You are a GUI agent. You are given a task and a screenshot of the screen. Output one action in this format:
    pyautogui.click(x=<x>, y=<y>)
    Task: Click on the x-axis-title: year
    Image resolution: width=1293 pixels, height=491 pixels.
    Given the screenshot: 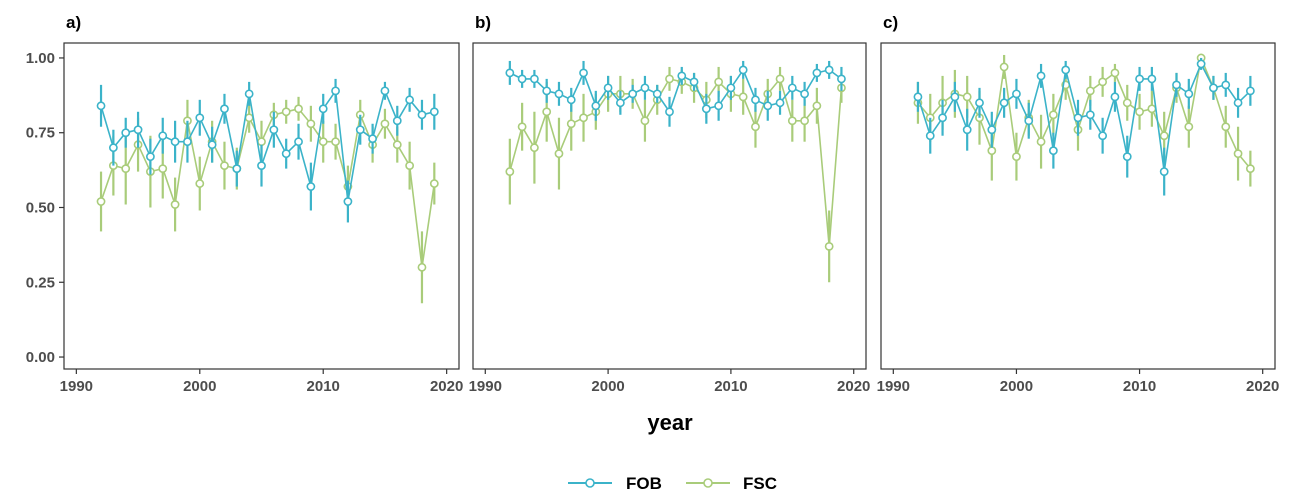 What is the action you would take?
    pyautogui.click(x=670, y=422)
    